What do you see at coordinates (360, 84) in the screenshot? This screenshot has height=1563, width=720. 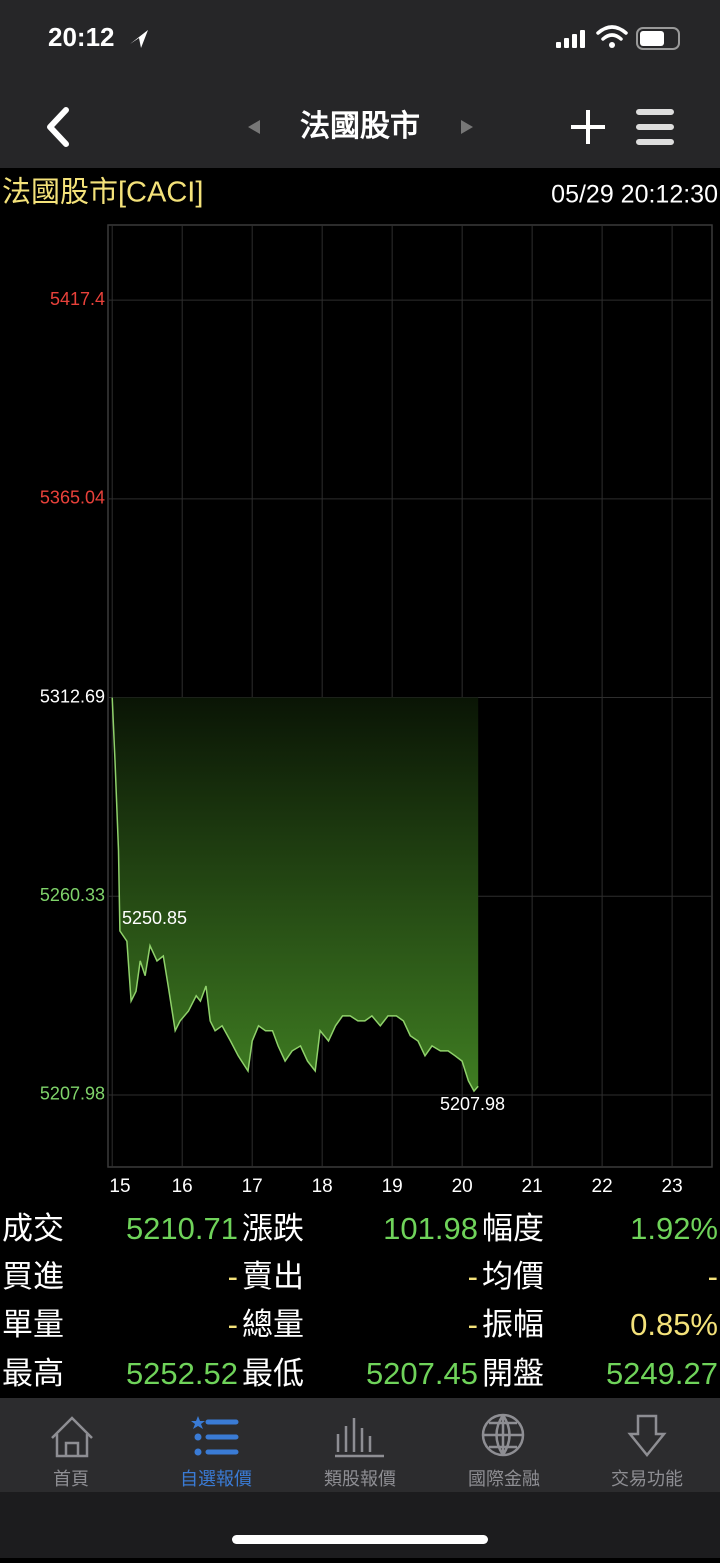 I see `top-bar-bg` at bounding box center [360, 84].